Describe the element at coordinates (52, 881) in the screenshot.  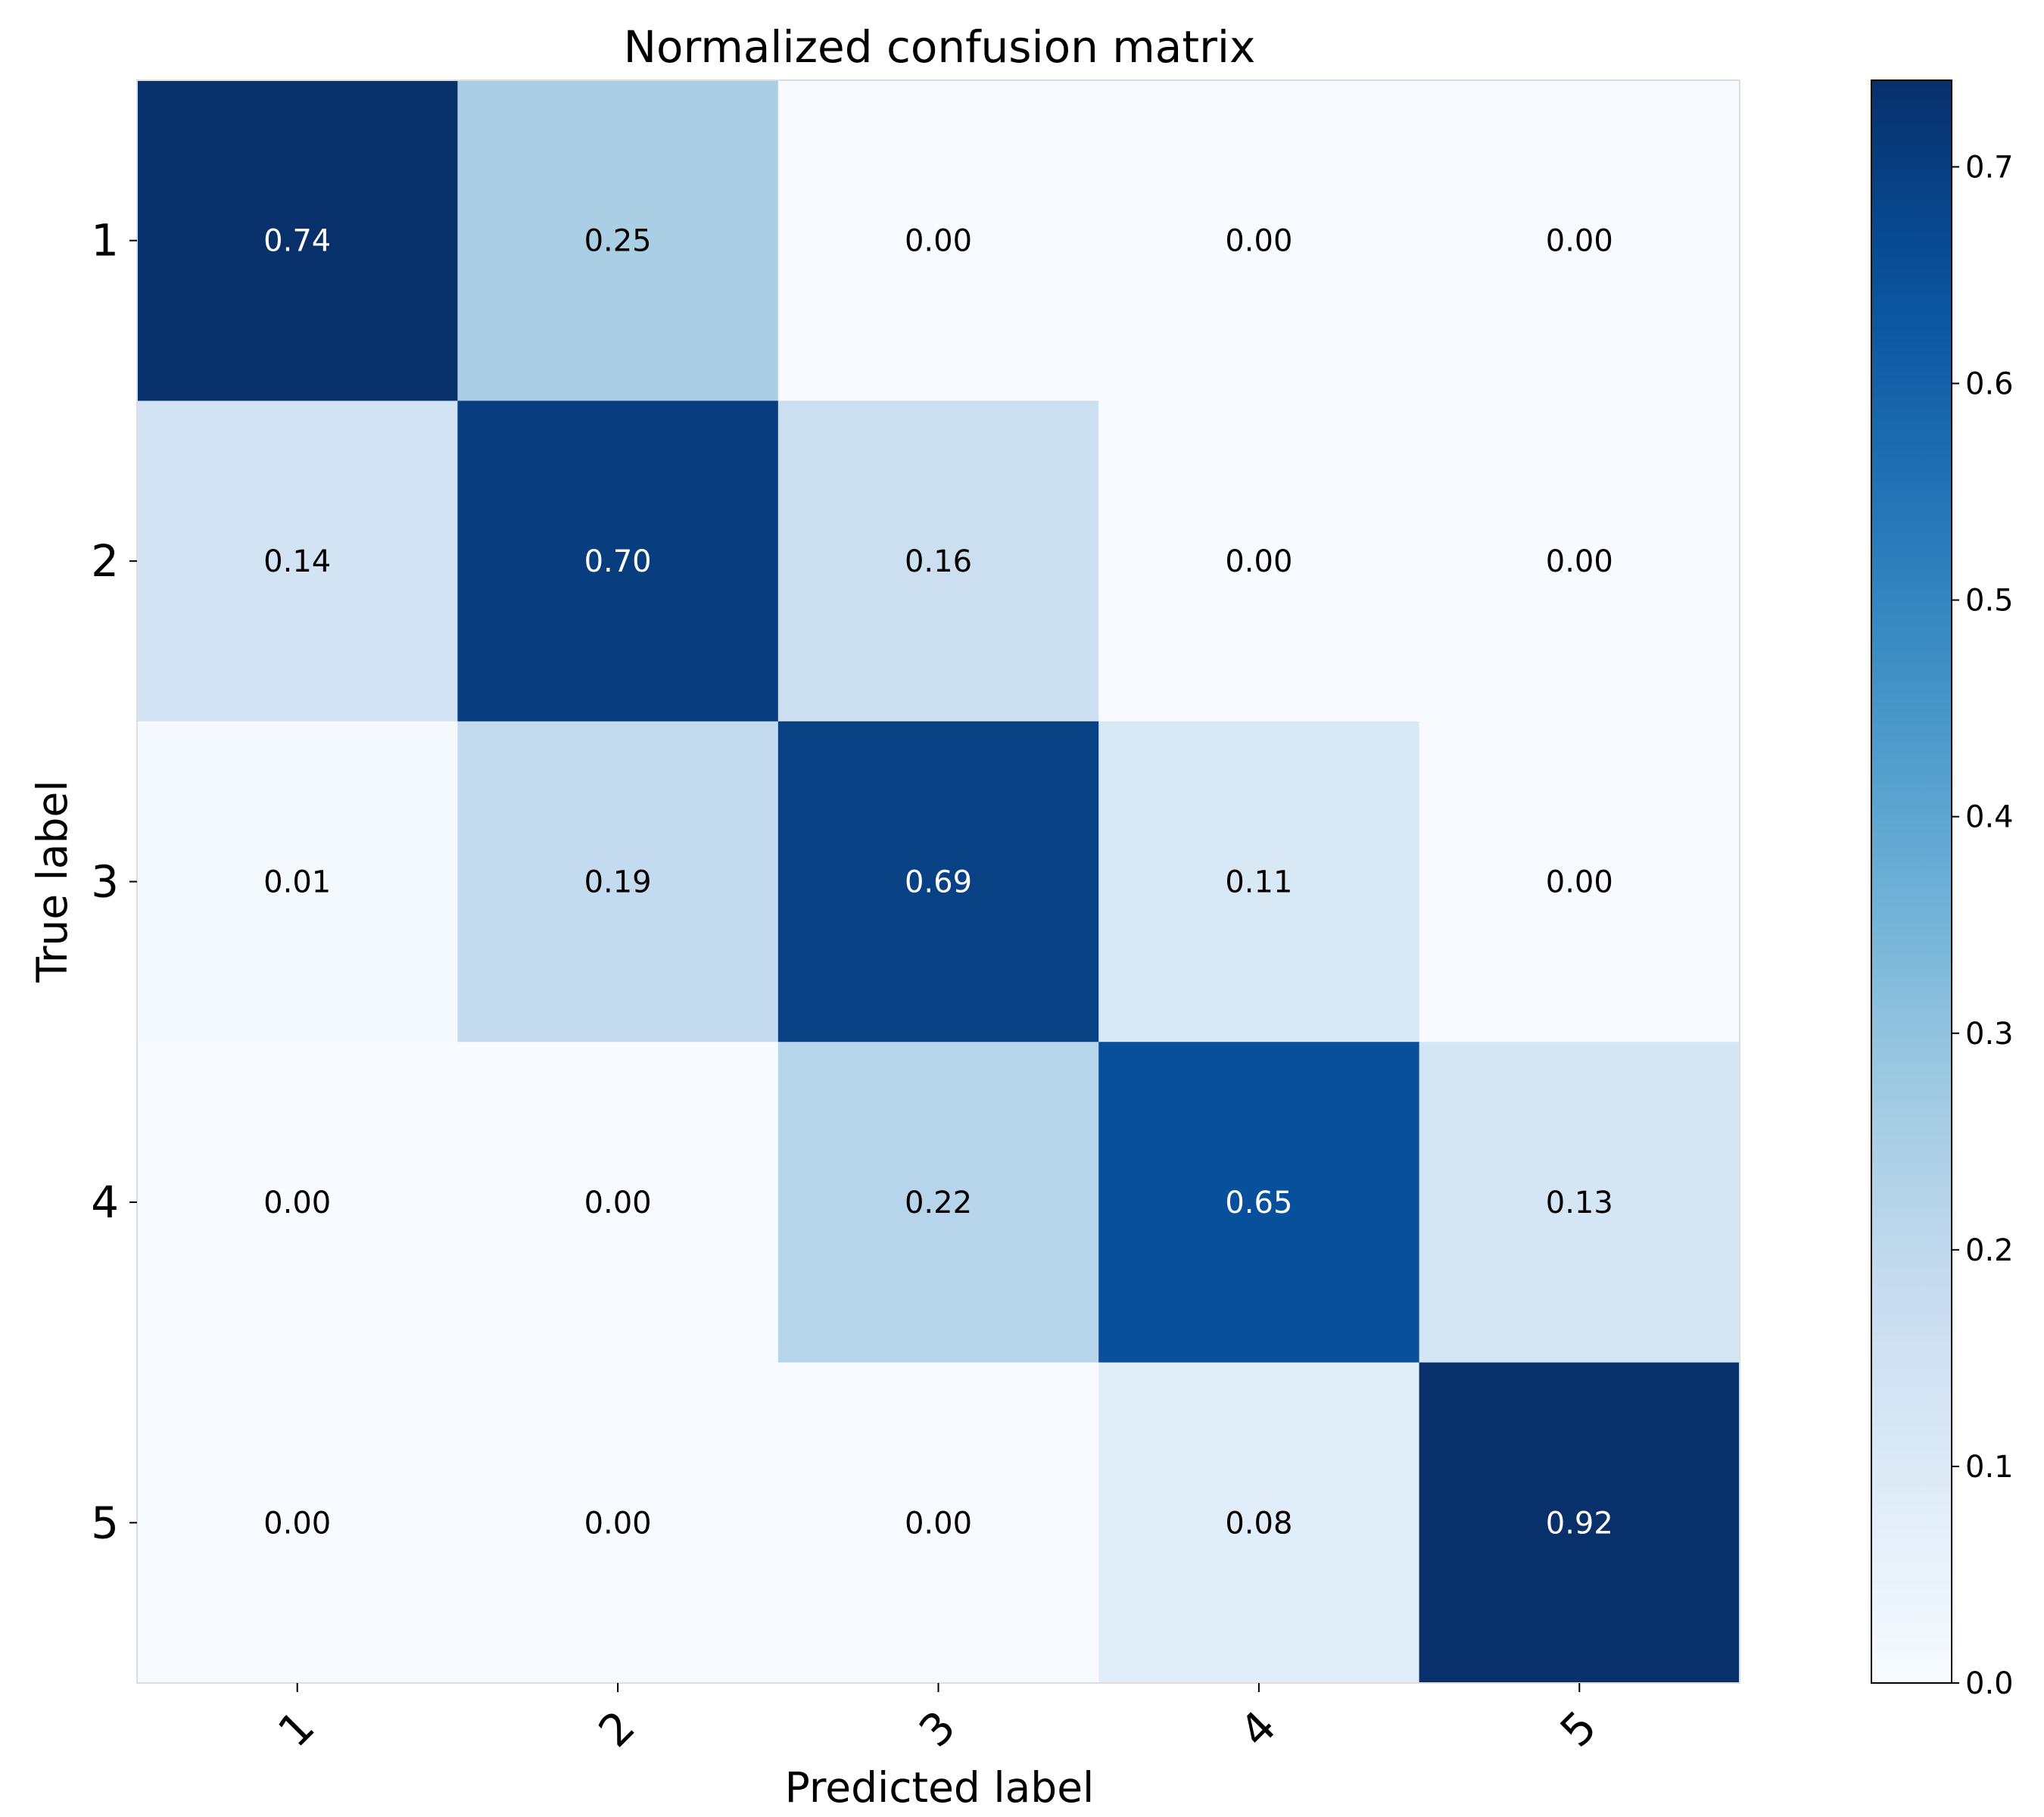
I see `y-axis-label: True label` at that location.